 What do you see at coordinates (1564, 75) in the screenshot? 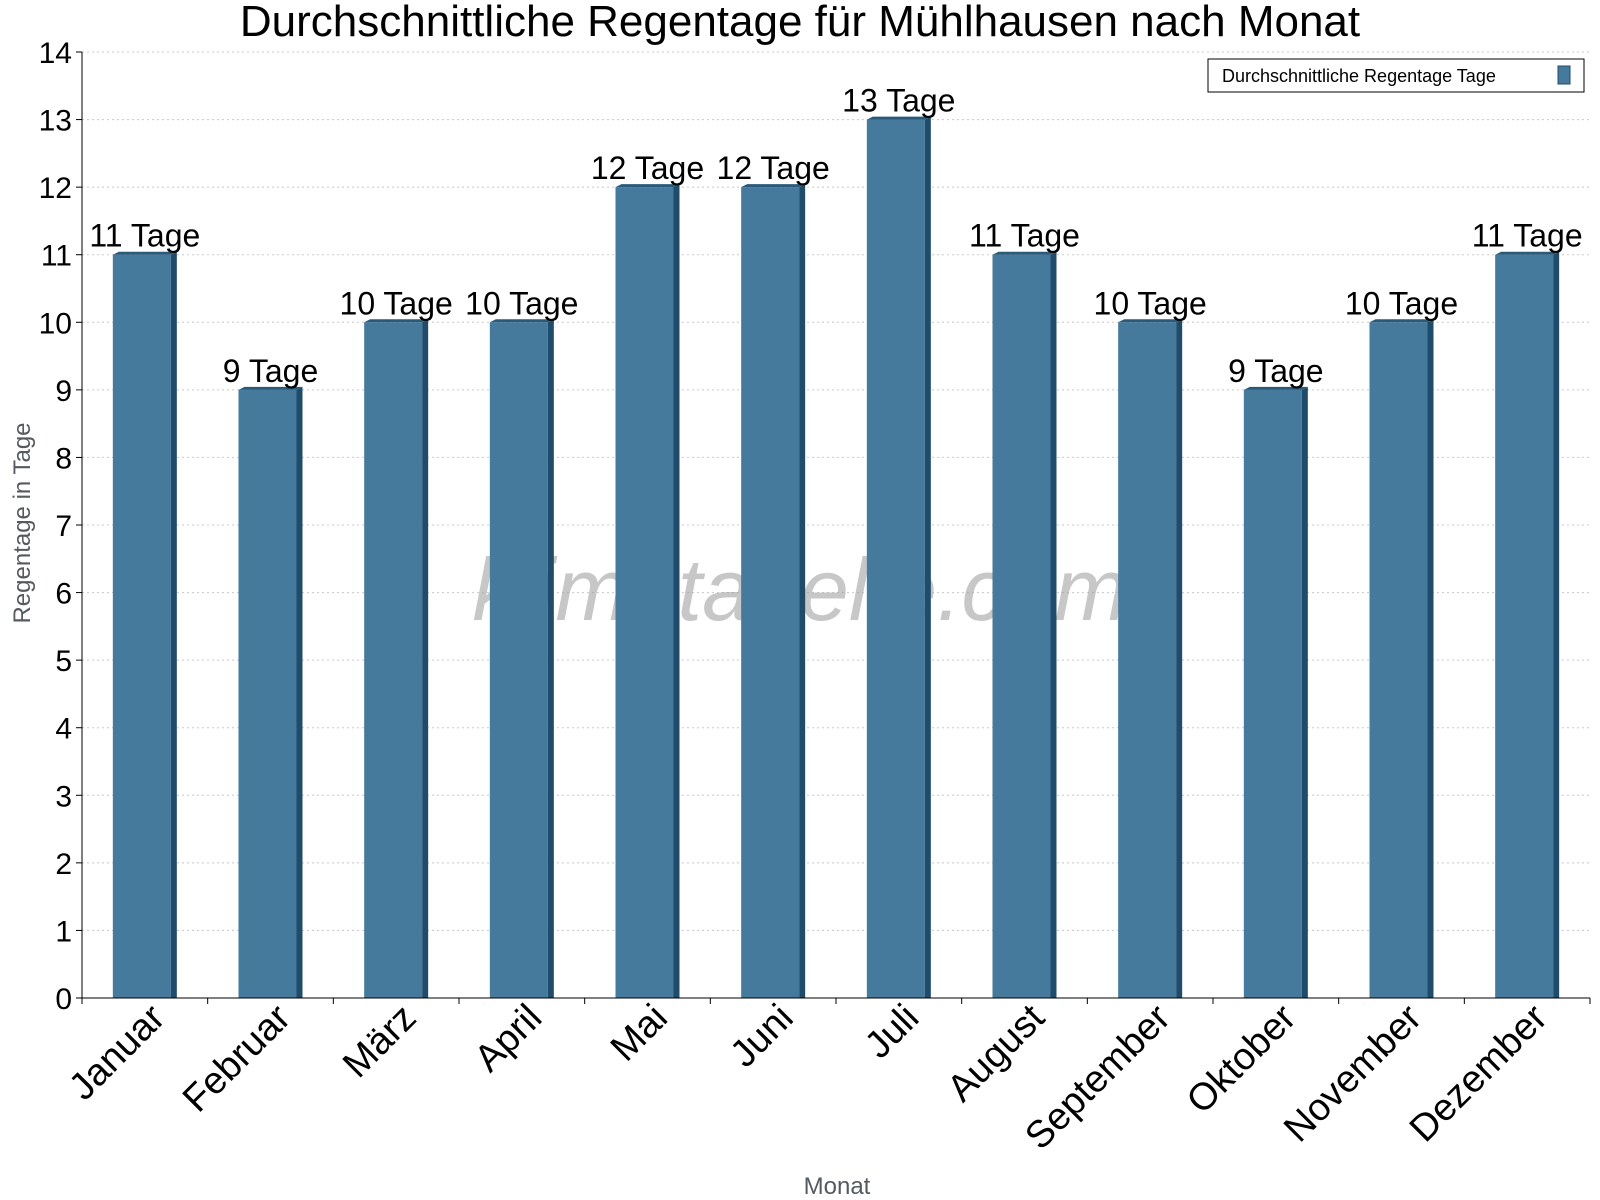
I see `legend-swatch` at bounding box center [1564, 75].